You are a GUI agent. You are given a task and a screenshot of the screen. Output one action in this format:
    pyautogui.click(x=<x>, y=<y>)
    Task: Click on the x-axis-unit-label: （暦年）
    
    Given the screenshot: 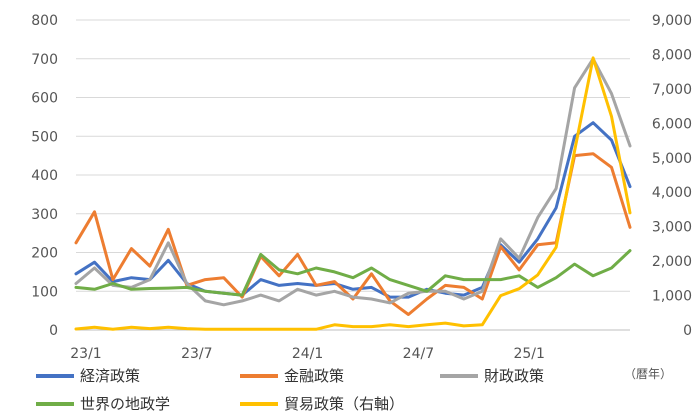 What is the action you would take?
    pyautogui.click(x=648, y=374)
    